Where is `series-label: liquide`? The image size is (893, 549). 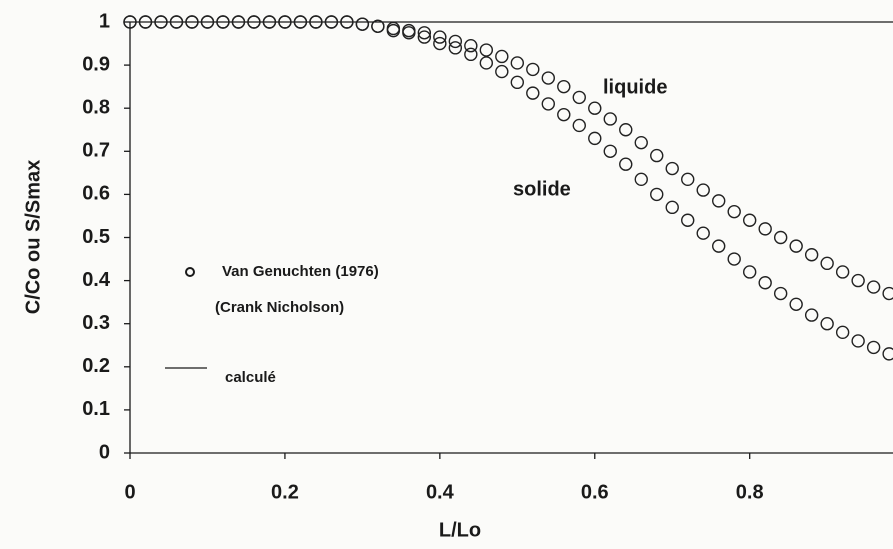 series-label: liquide is located at coordinates (635, 87).